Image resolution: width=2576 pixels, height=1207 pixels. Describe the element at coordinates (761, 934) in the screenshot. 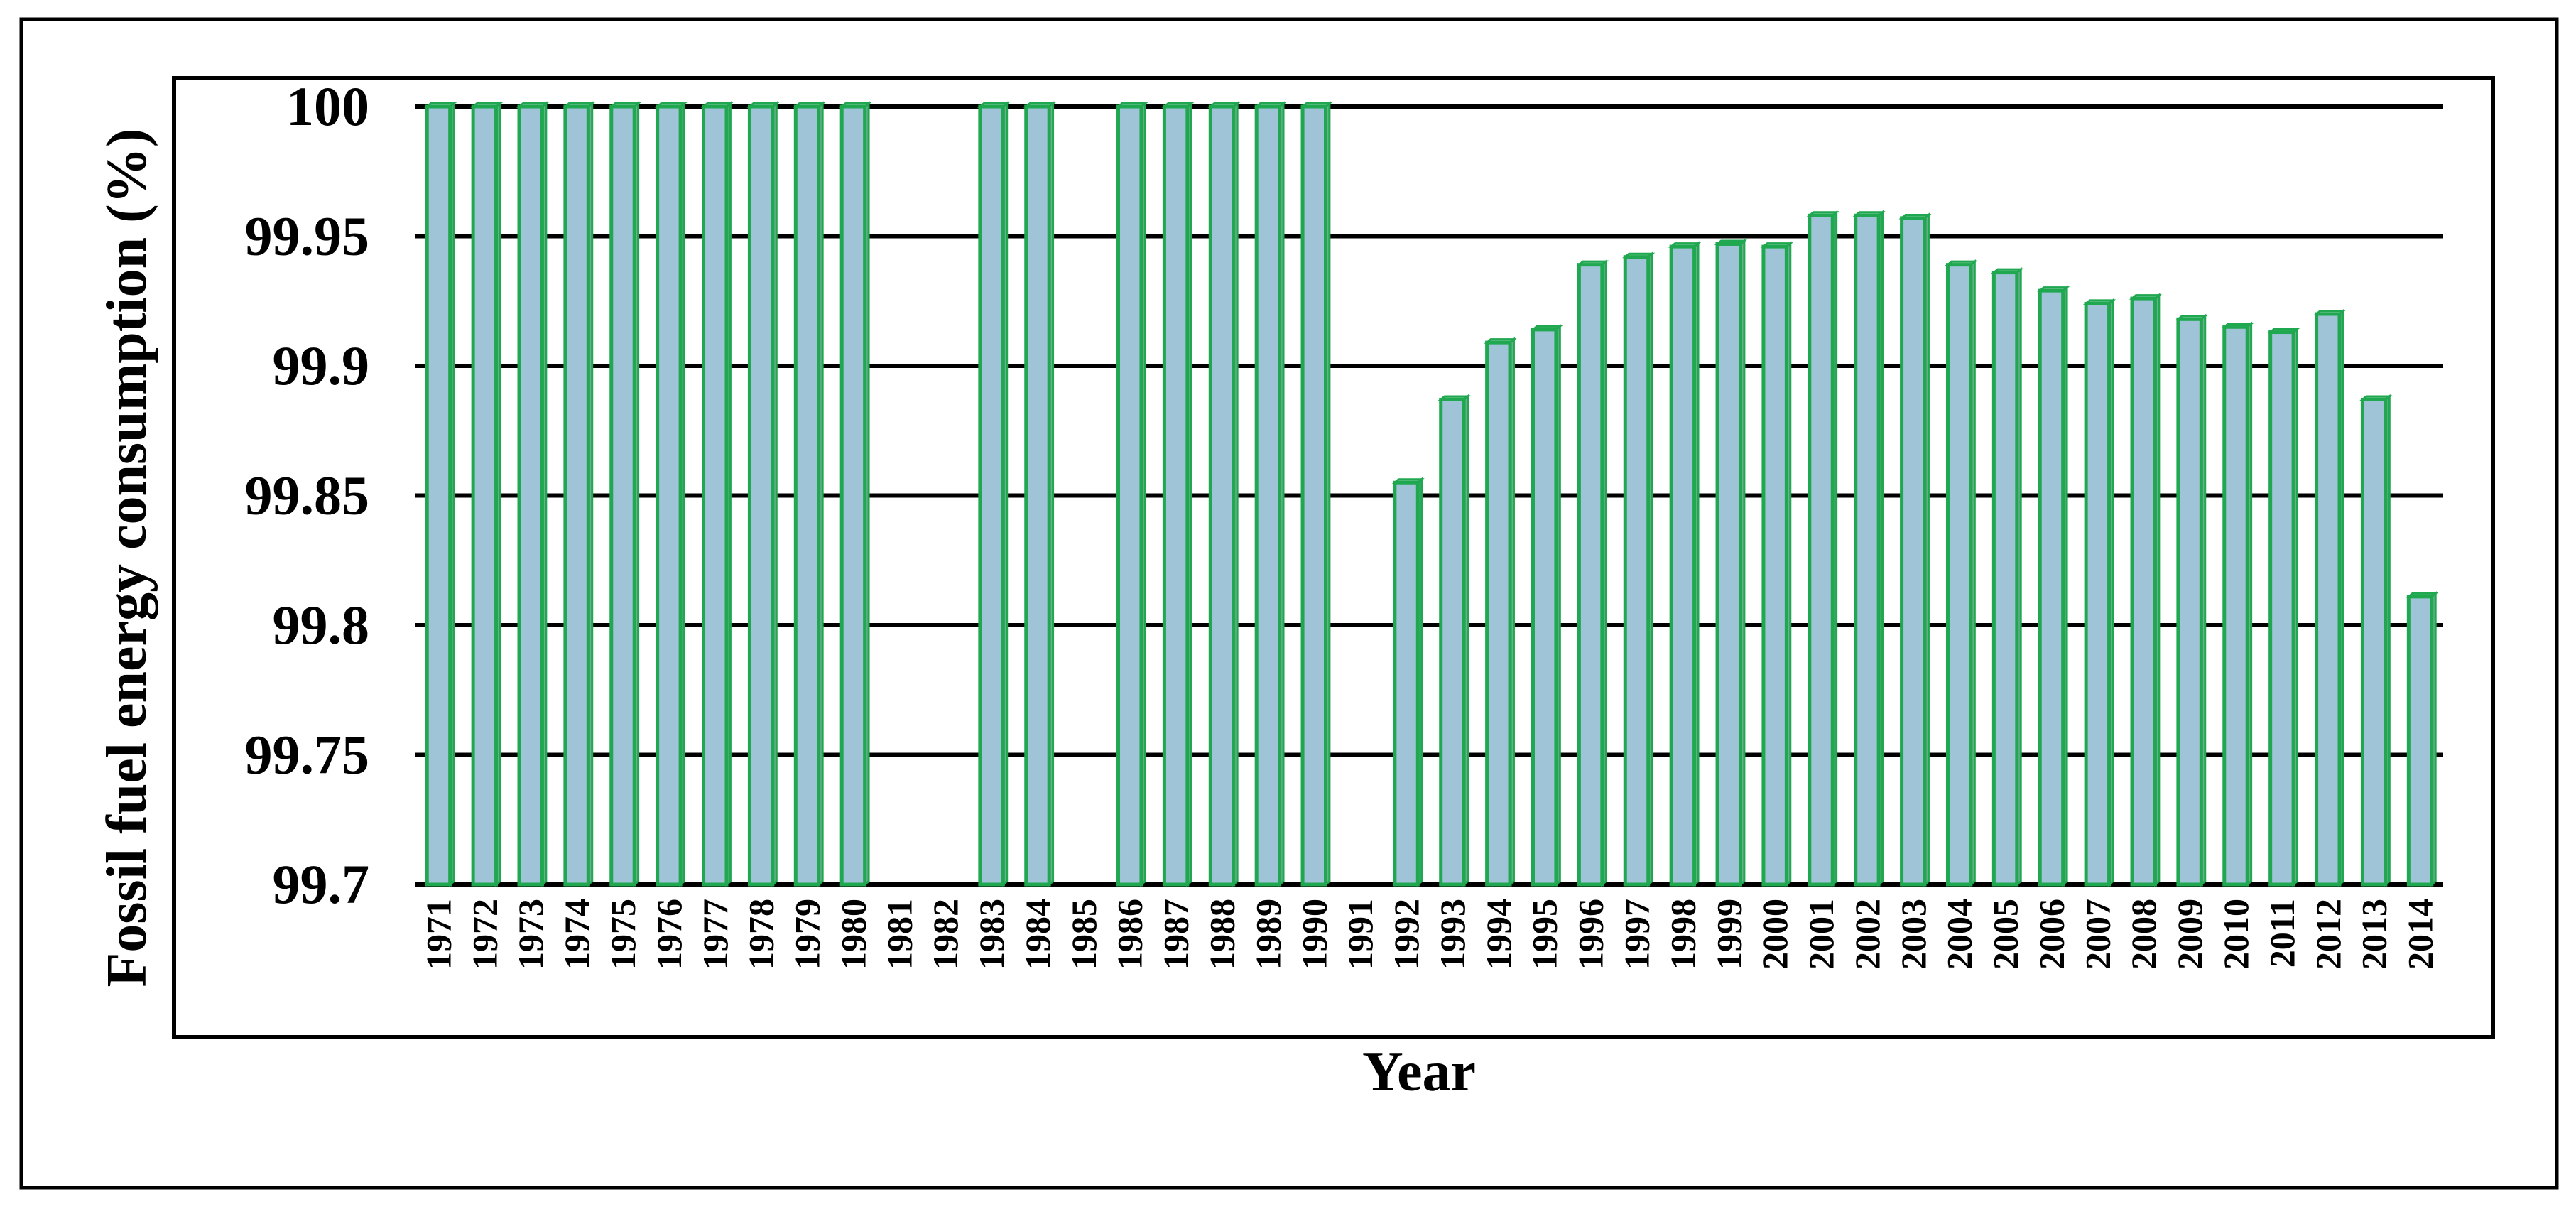

I see `x-tick-label: 1978` at that location.